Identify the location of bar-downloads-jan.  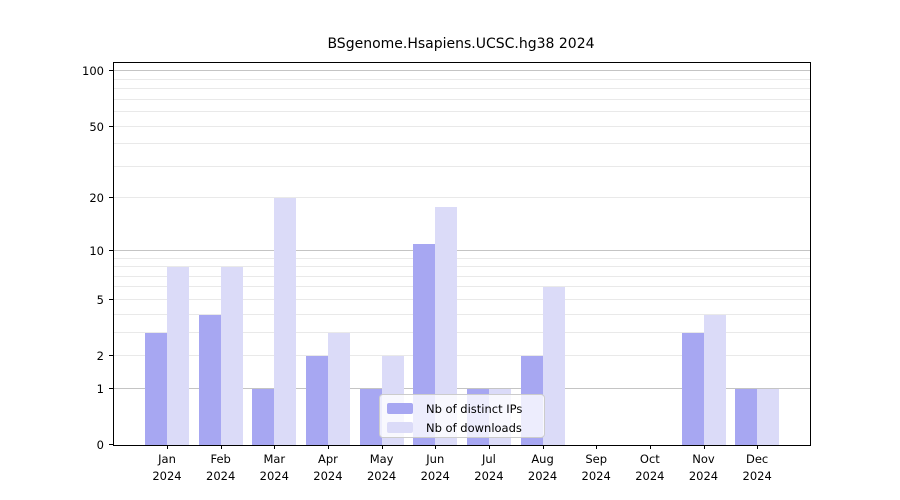
(178, 356).